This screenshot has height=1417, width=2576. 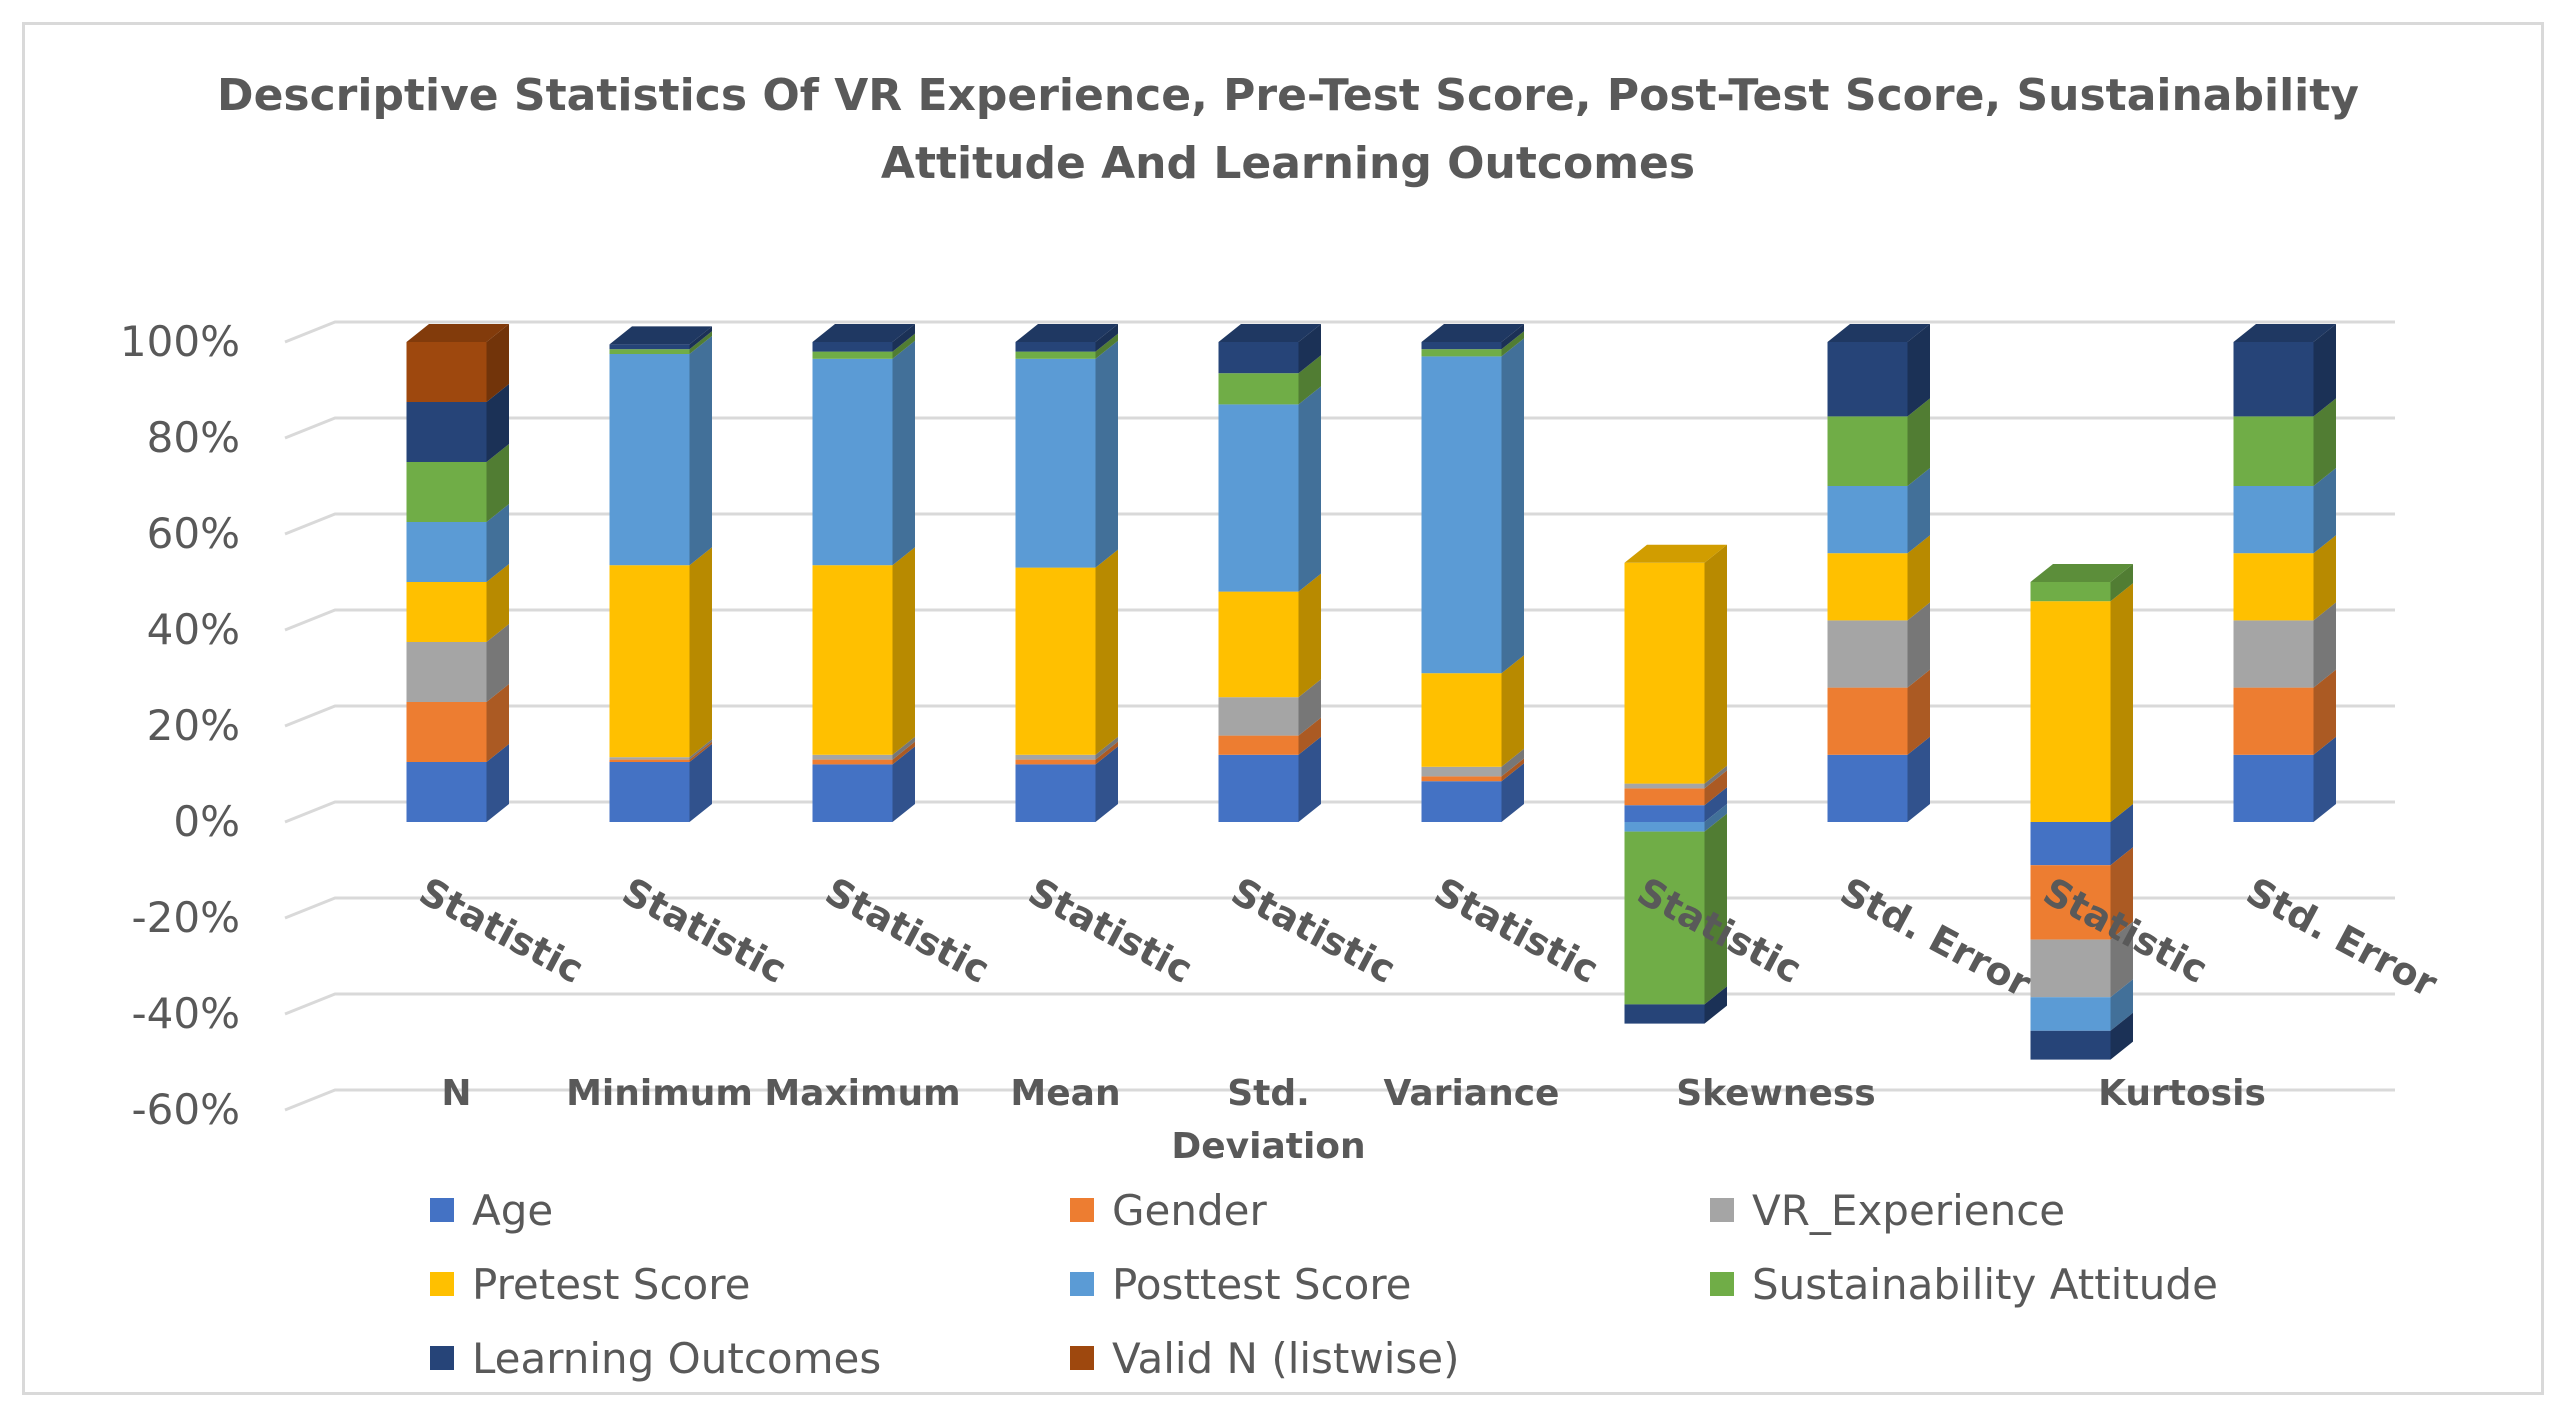 What do you see at coordinates (659, 1093) in the screenshot?
I see `x-group-label: Minimum` at bounding box center [659, 1093].